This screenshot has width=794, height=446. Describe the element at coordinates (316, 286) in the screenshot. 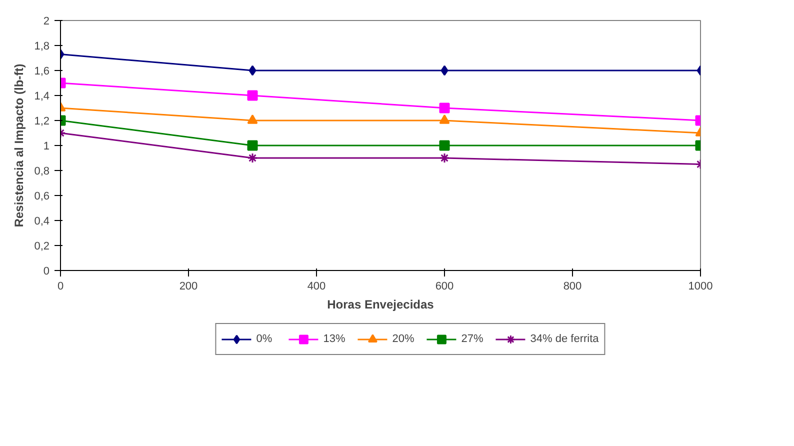

I see `x-tick-label: 400` at that location.